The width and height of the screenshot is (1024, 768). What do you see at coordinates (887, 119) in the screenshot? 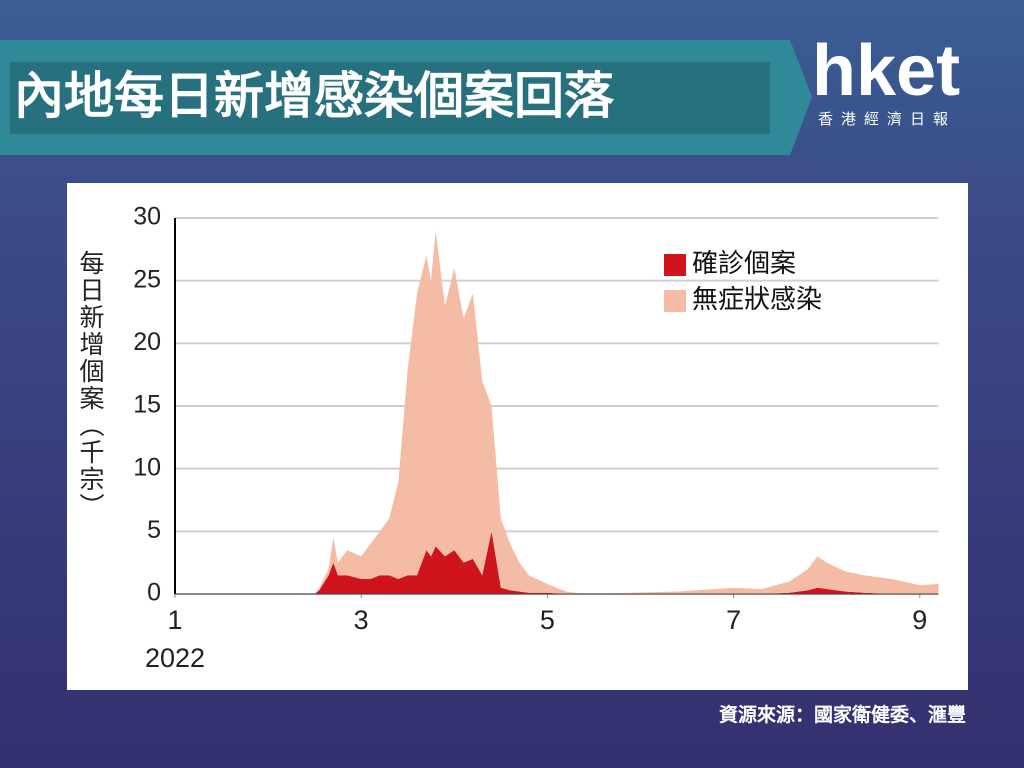
I see `logo-subtitle: 香港經濟日報` at bounding box center [887, 119].